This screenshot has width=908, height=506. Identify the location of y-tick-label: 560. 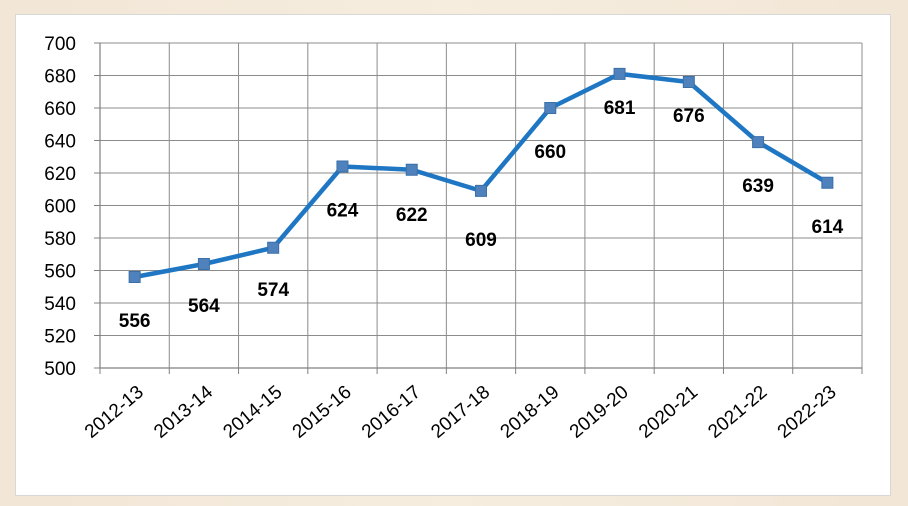
(60, 272).